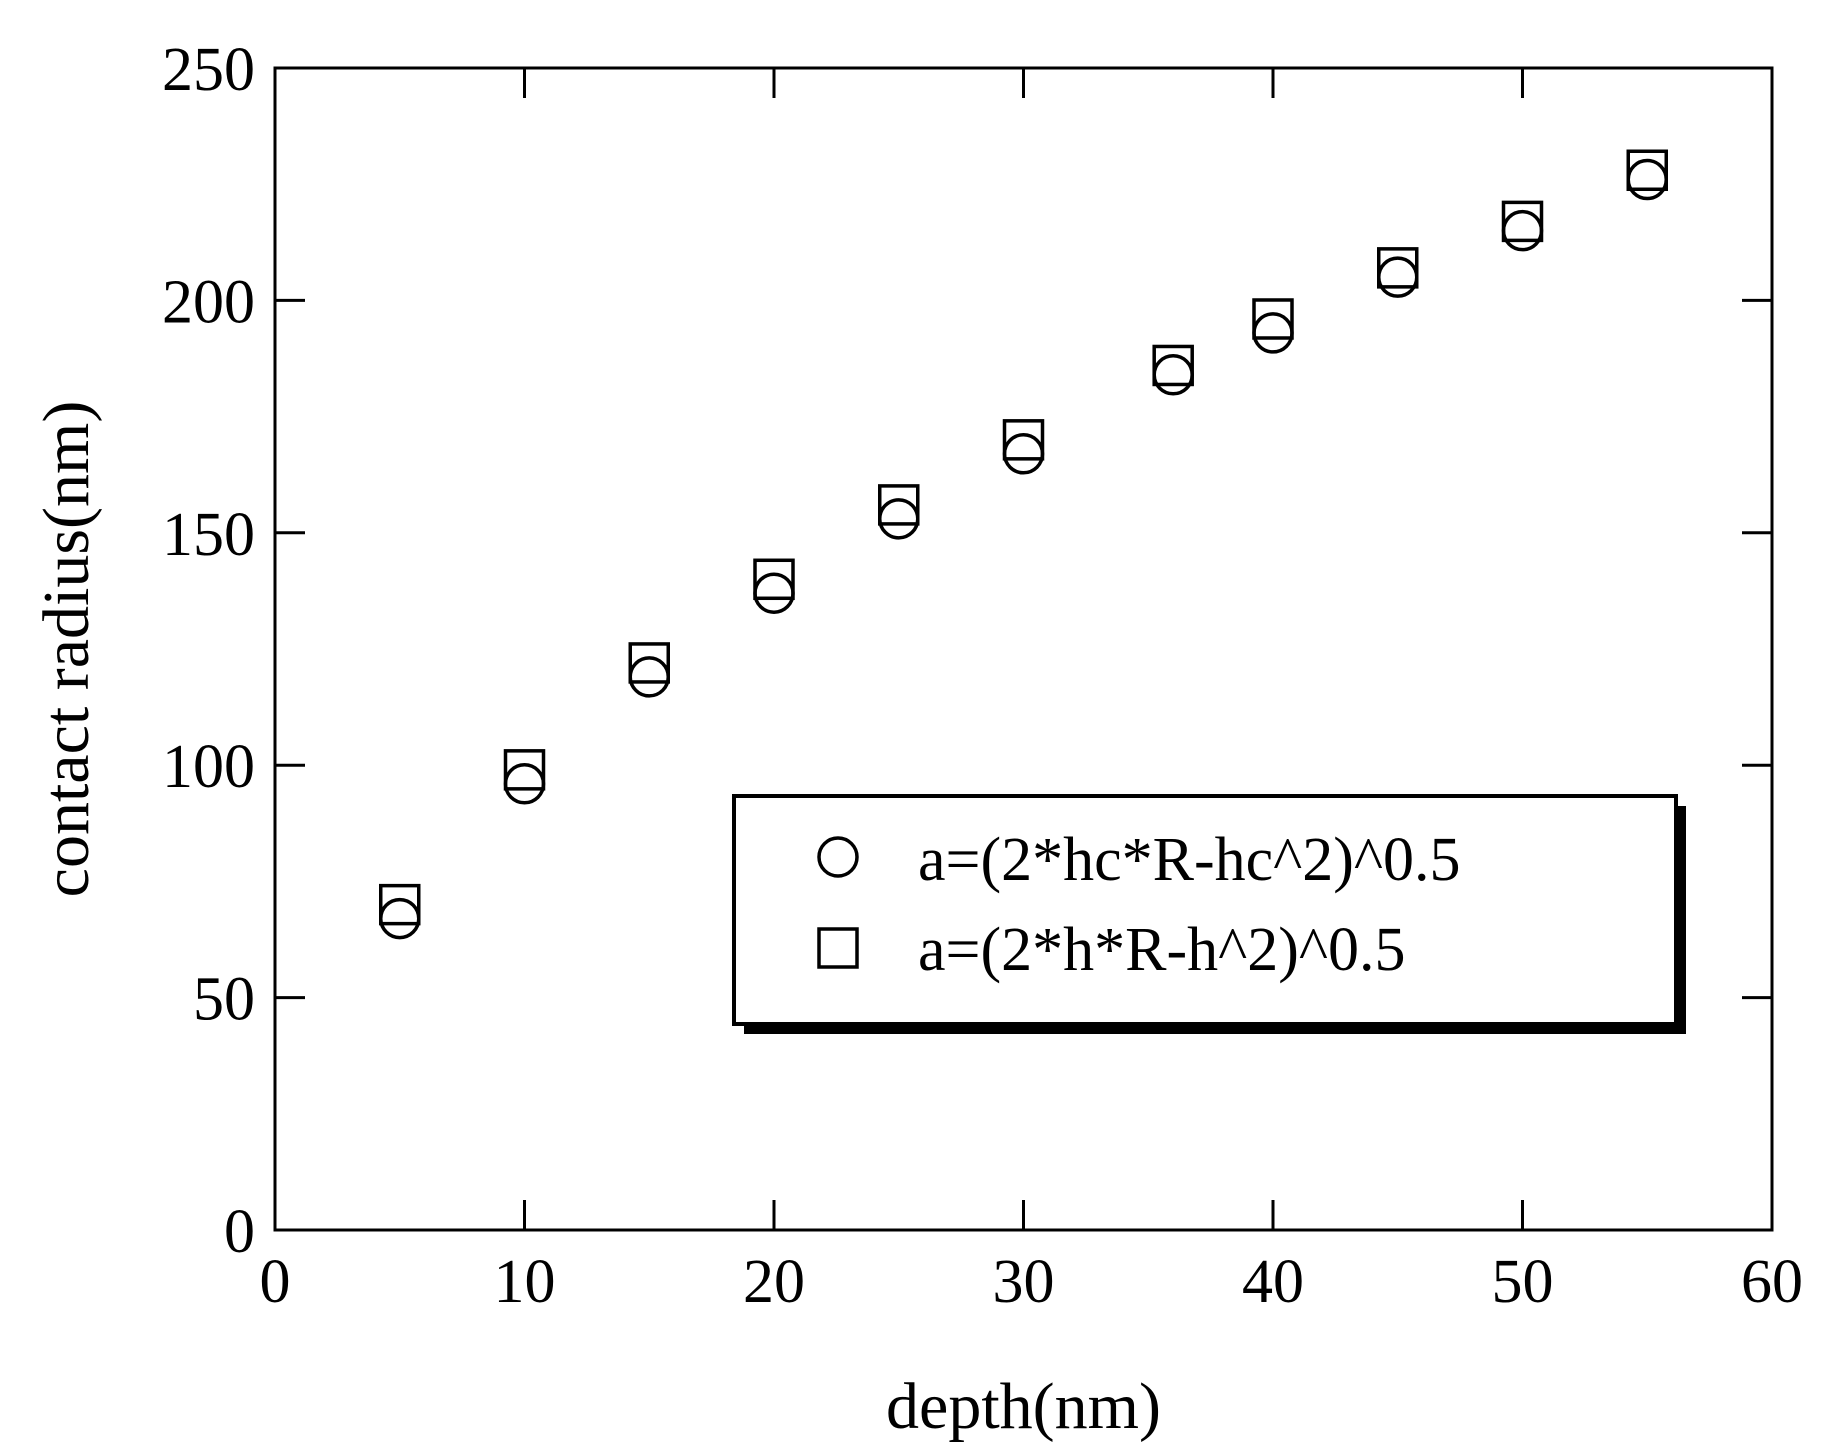 The image size is (1825, 1450). Describe the element at coordinates (1023, 1406) in the screenshot. I see `x-axis-title: depth(nm)` at that location.